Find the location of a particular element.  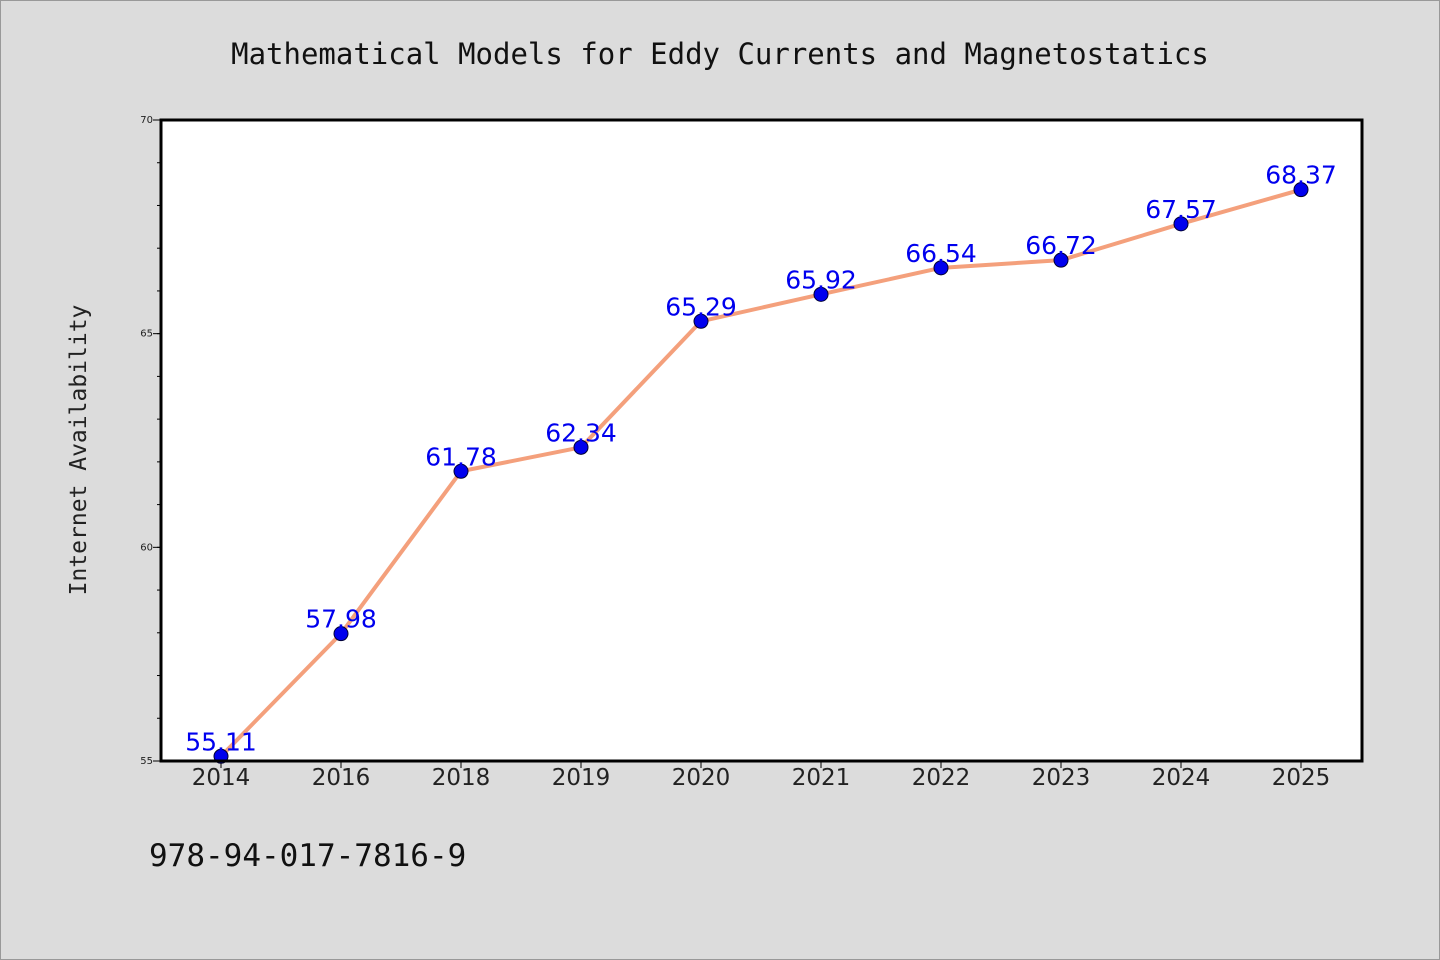

x-tick-label: 2014 is located at coordinates (221, 778).